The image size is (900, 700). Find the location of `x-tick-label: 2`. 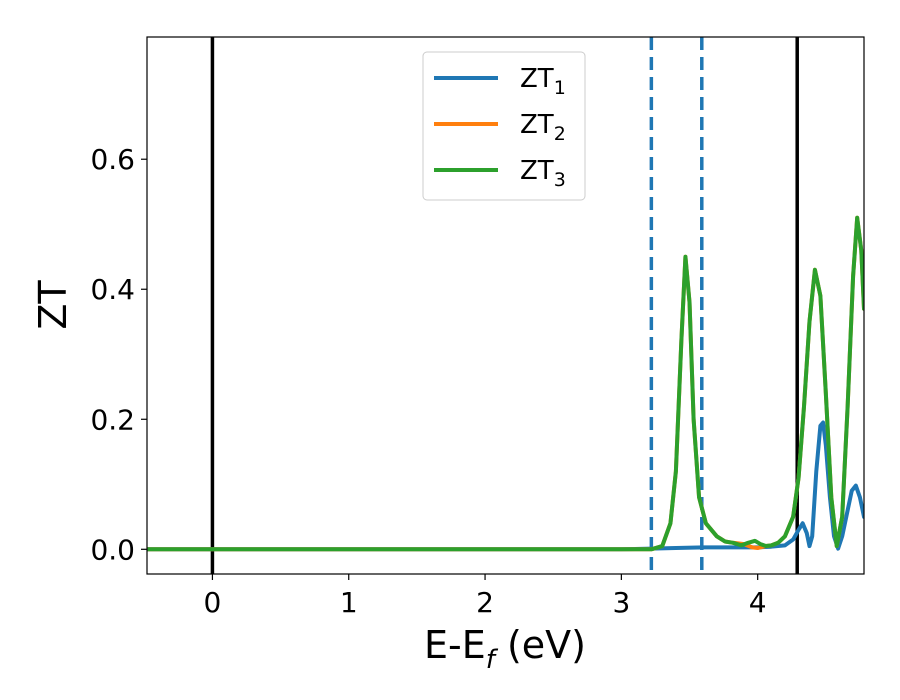

x-tick-label: 2 is located at coordinates (485, 602).